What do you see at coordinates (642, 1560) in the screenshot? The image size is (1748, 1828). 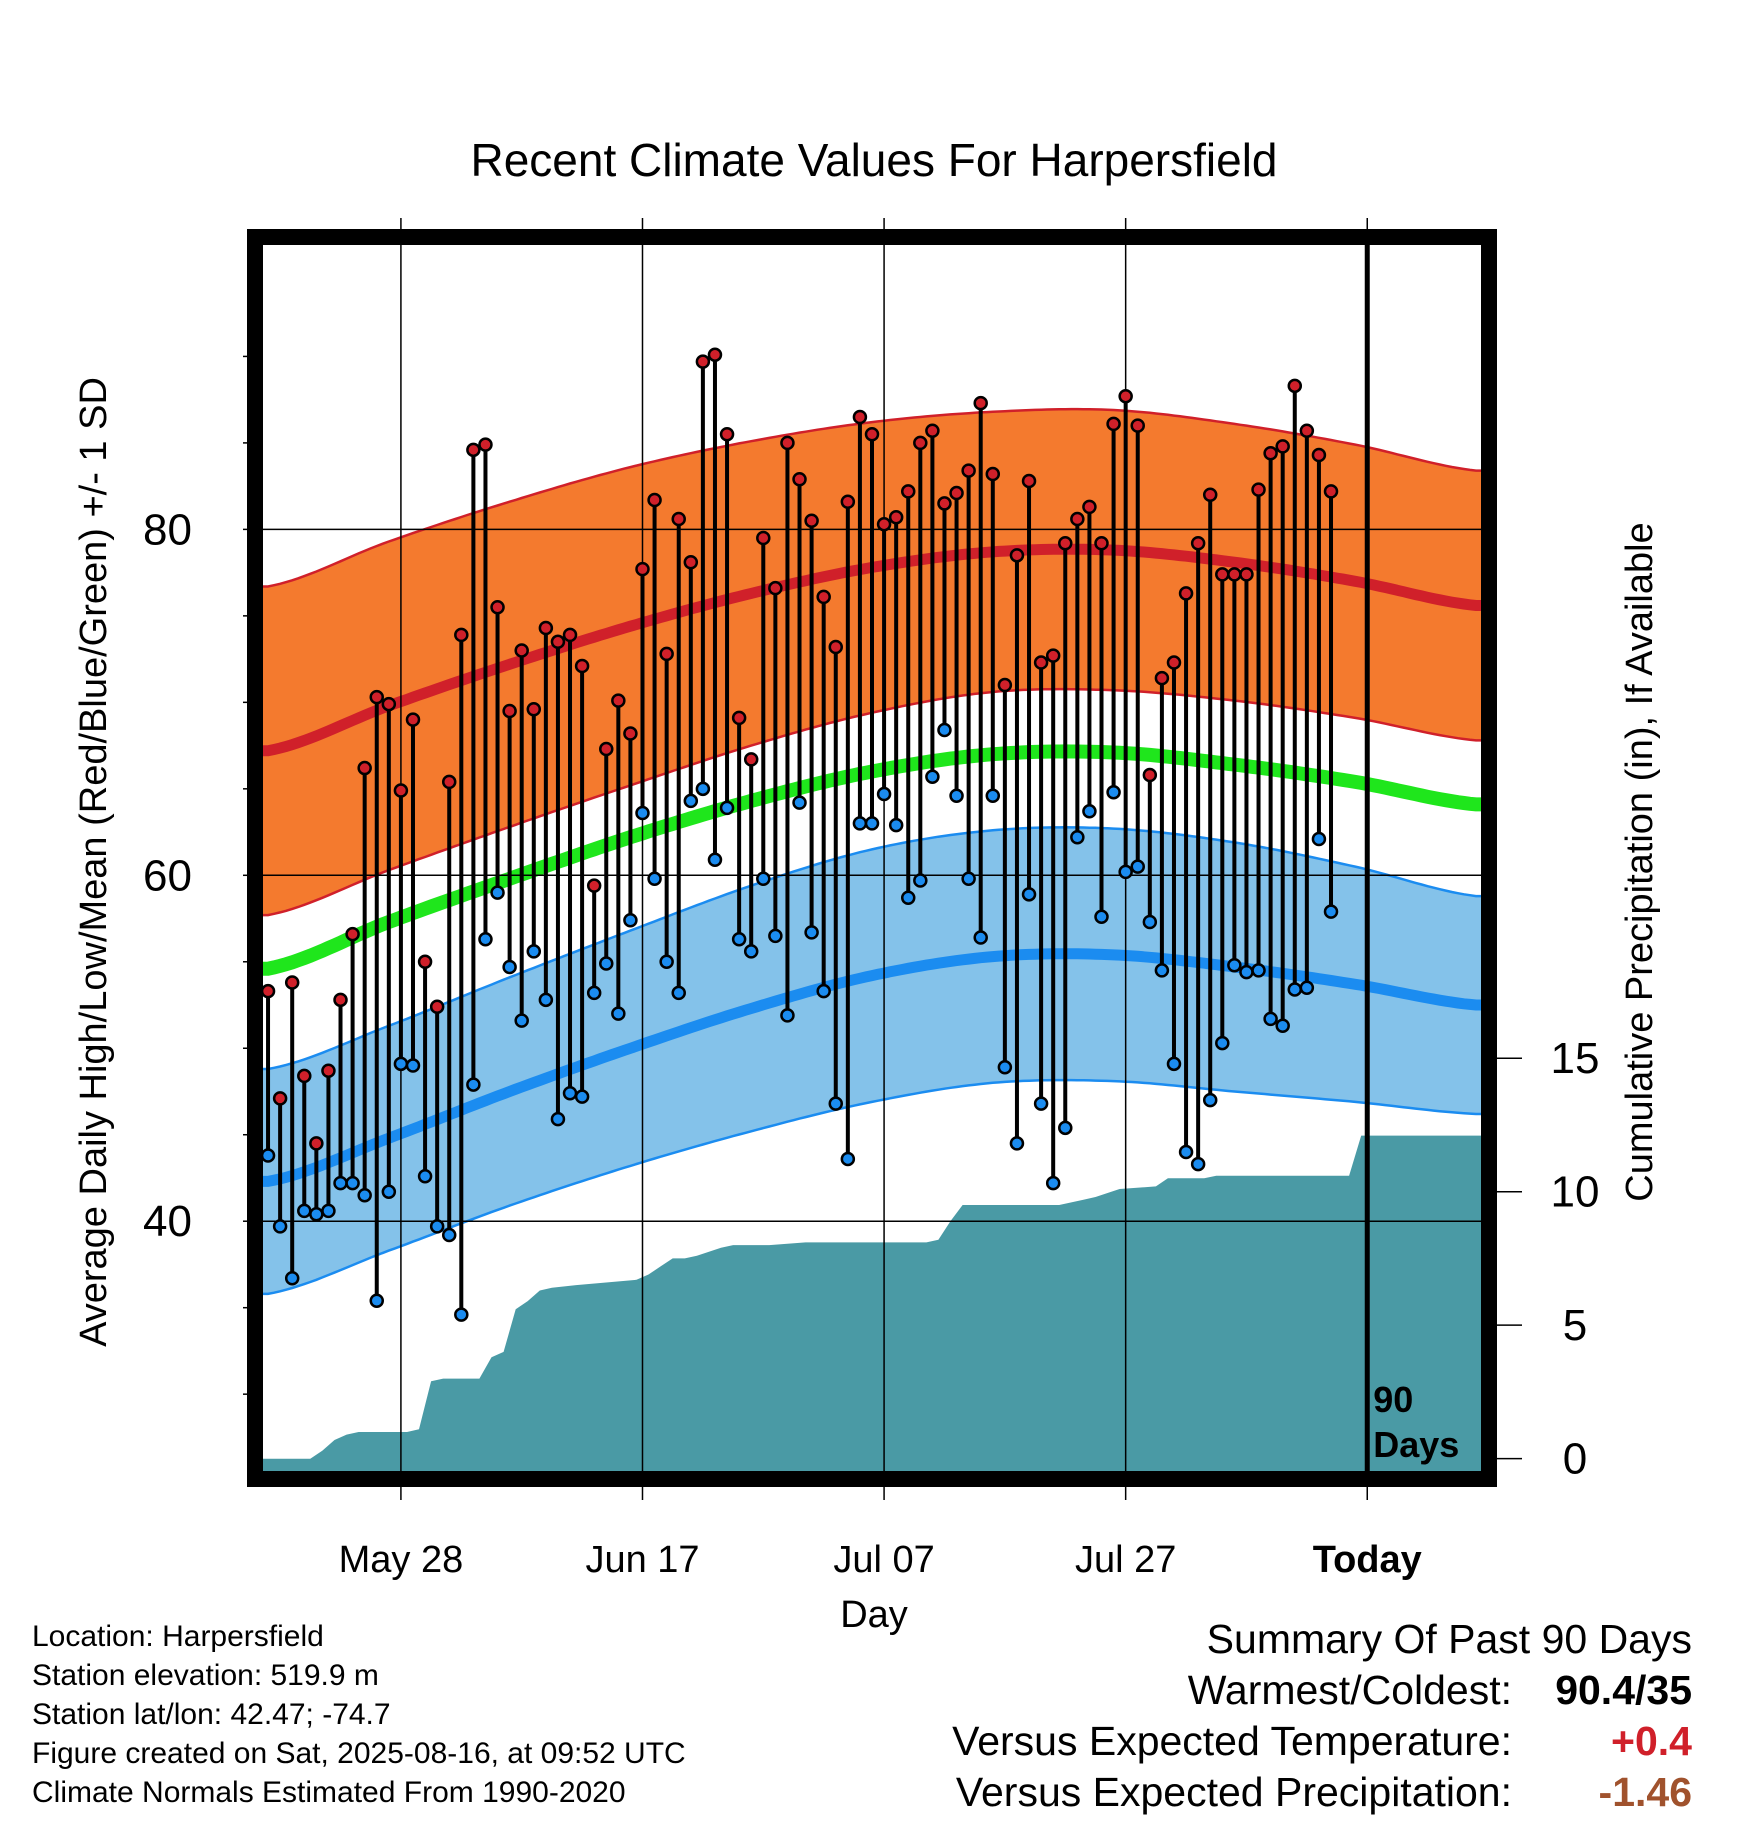 I see `x-tick-label: Jun 17` at bounding box center [642, 1560].